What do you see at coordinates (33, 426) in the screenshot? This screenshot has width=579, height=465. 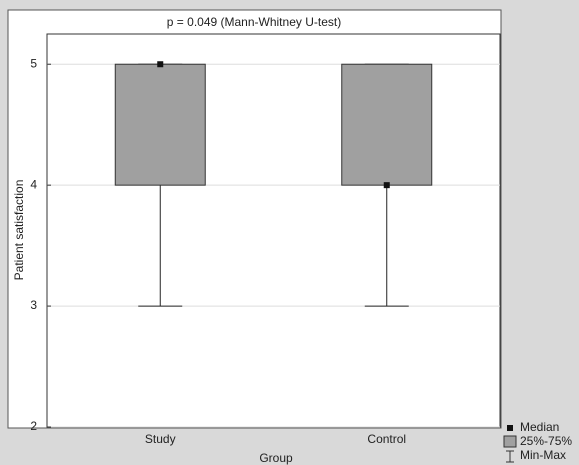 I see `y-tick-label: 2` at bounding box center [33, 426].